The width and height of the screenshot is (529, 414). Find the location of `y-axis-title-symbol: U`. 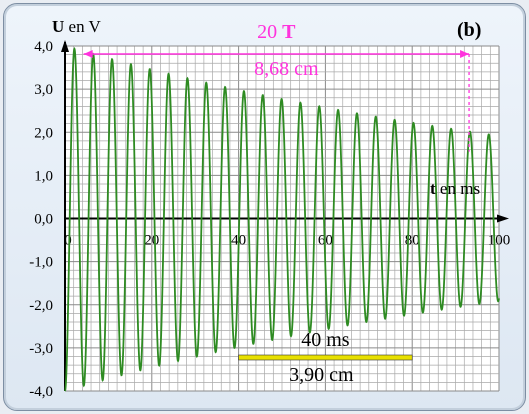

y-axis-title-symbol: U is located at coordinates (58, 26).